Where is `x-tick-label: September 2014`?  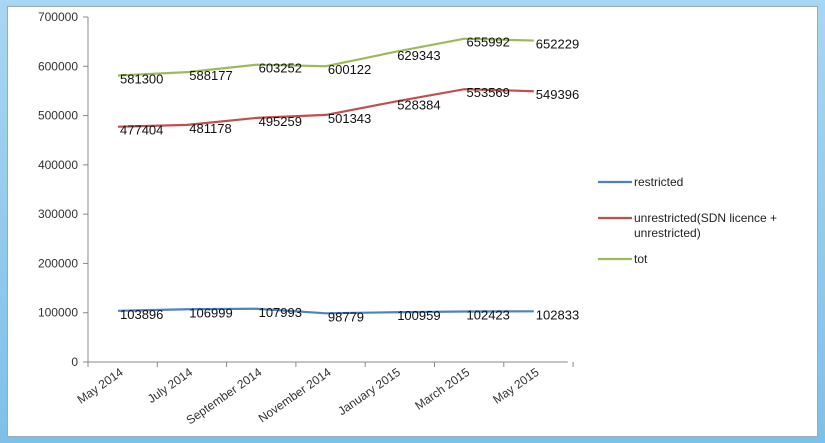
x-tick-label: September 2014 is located at coordinates (224, 396).